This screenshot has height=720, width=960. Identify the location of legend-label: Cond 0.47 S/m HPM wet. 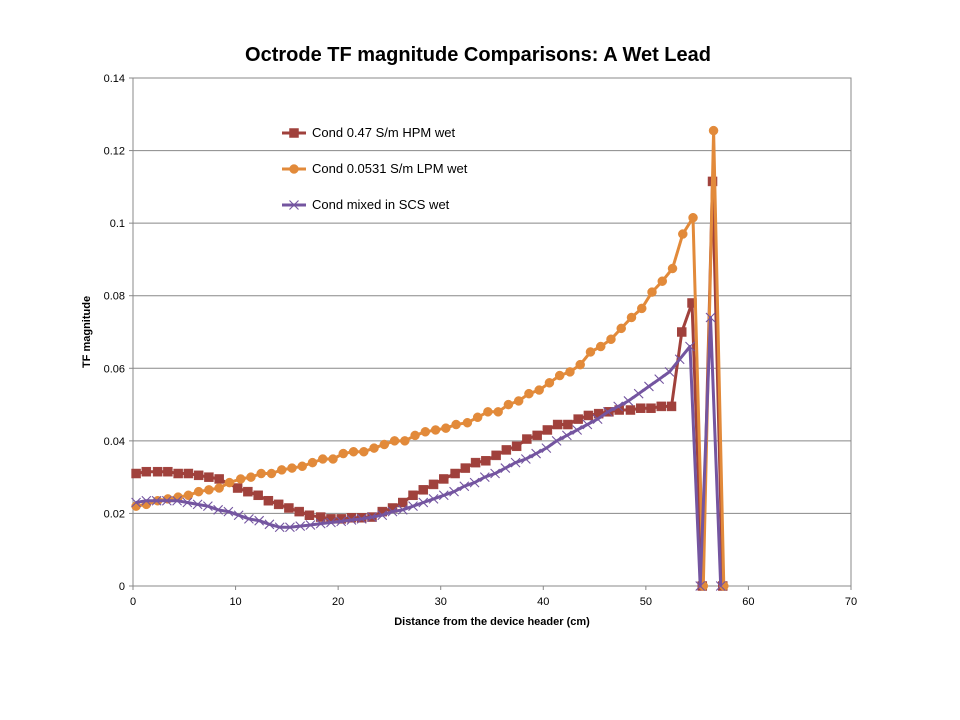
(383, 132).